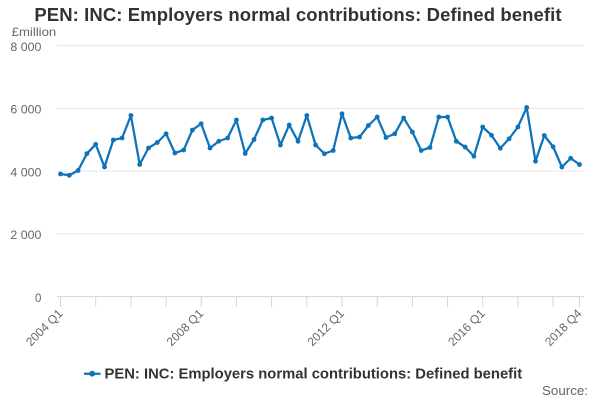 This screenshot has width=600, height=400. I want to click on svg-text: 4 000, so click(25, 173).